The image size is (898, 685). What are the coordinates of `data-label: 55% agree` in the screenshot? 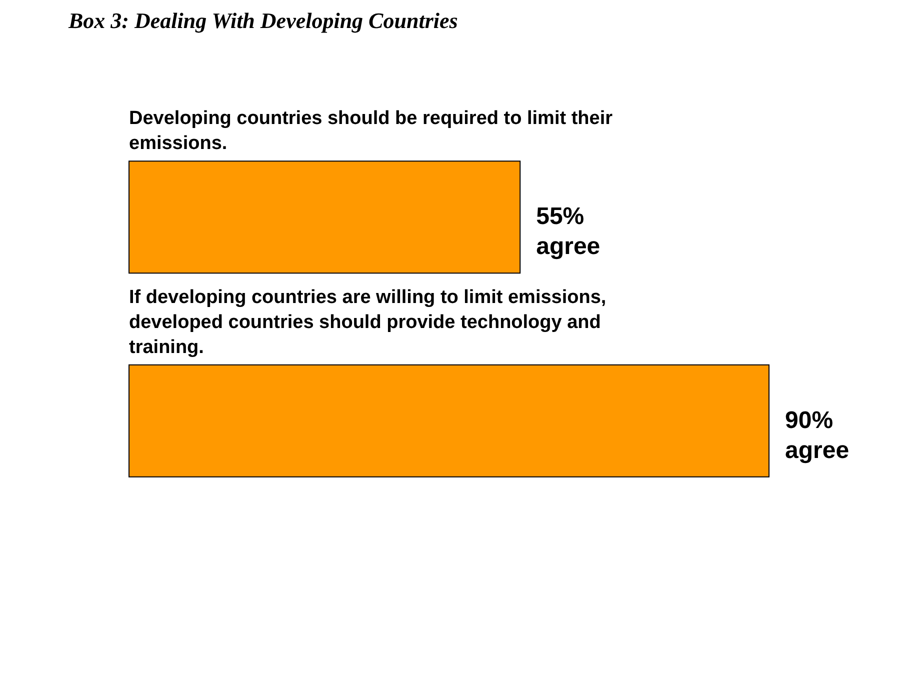 It's located at (568, 231).